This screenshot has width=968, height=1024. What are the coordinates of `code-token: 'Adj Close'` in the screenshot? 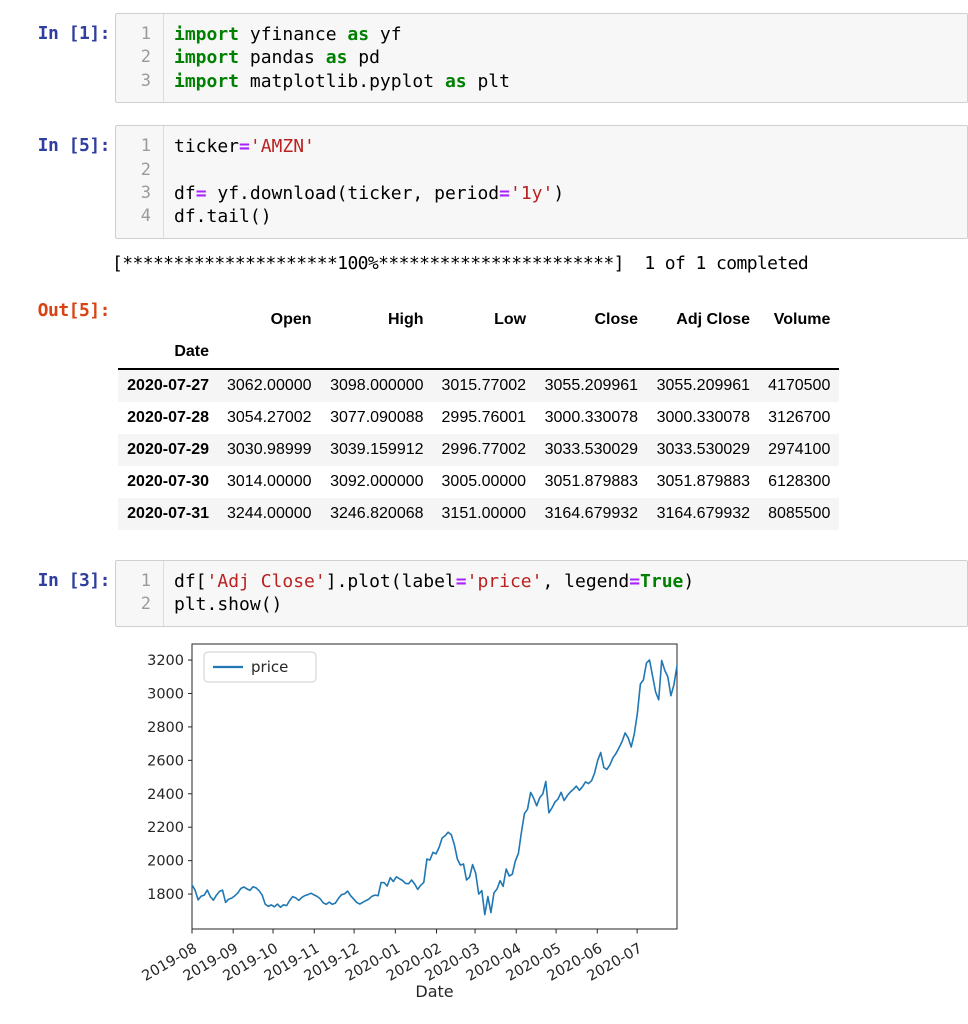 It's located at (266, 581).